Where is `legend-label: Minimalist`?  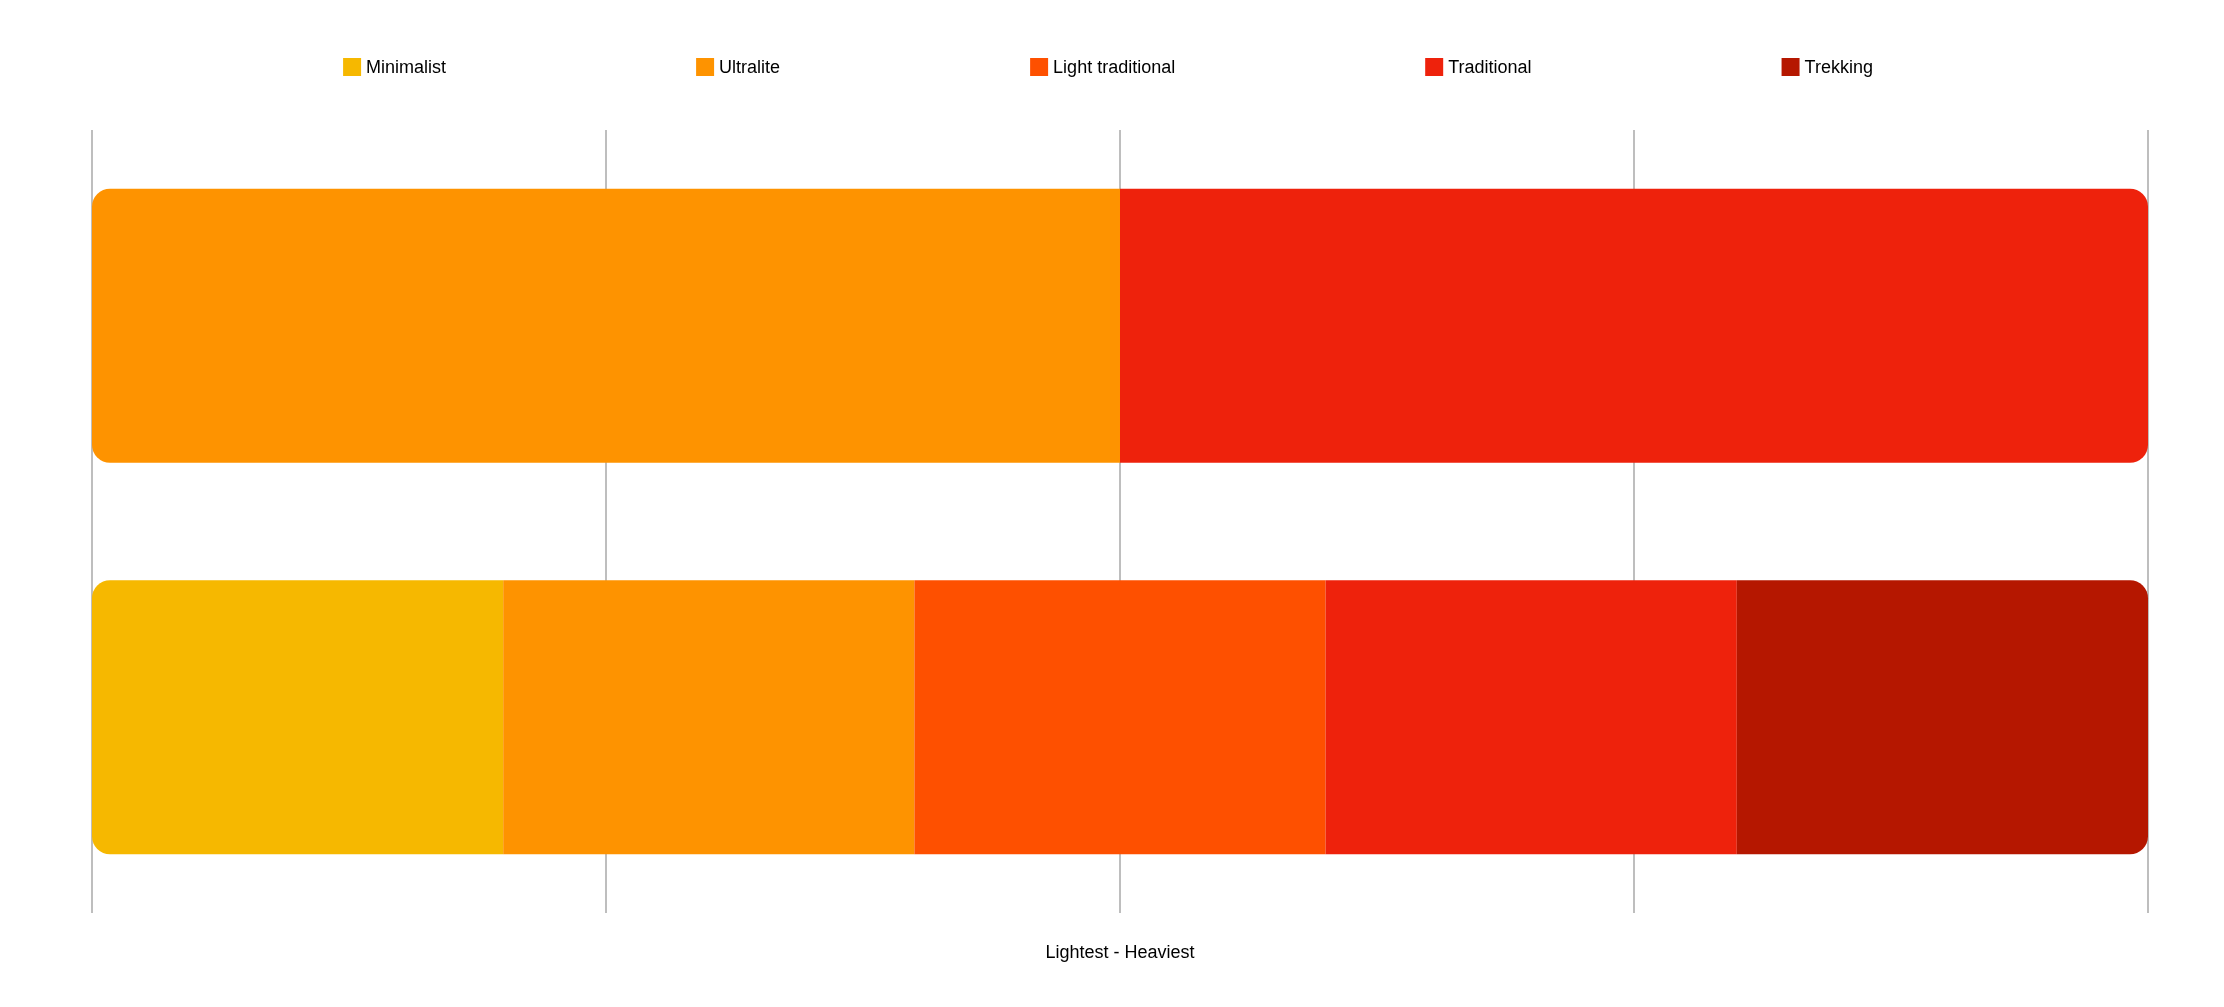 legend-label: Minimalist is located at coordinates (406, 67).